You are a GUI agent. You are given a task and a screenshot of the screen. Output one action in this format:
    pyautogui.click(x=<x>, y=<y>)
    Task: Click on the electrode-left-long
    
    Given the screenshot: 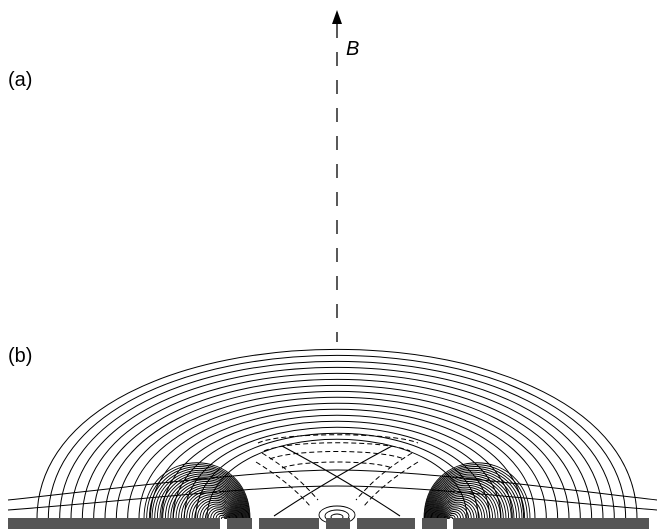 What is the action you would take?
    pyautogui.click(x=114, y=523)
    